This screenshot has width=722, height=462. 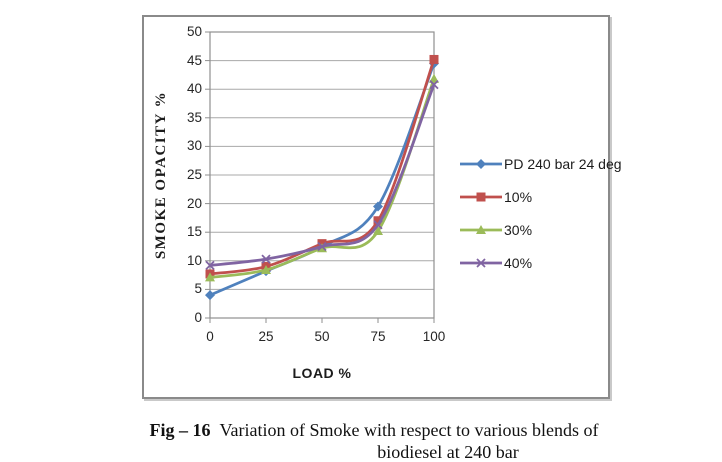 What do you see at coordinates (210, 336) in the screenshot?
I see `x-tick-label: 0` at bounding box center [210, 336].